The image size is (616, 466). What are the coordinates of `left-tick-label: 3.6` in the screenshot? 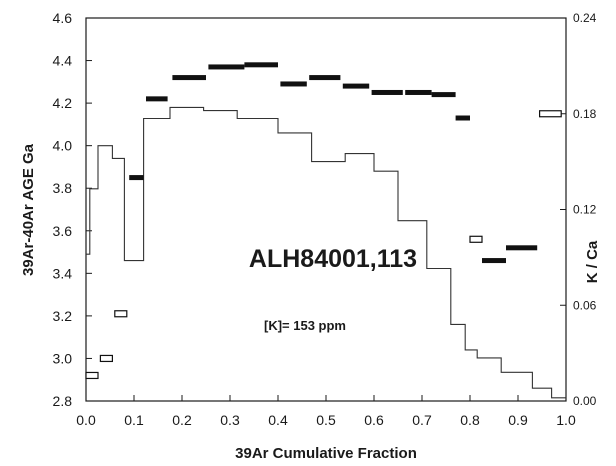 It's located at (63, 231).